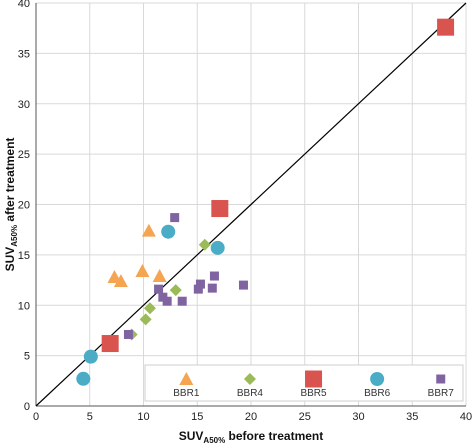 Image resolution: width=472 pixels, height=445 pixels. Describe the element at coordinates (10, 181) in the screenshot. I see `y-axis-label-rest: after treatment` at that location.